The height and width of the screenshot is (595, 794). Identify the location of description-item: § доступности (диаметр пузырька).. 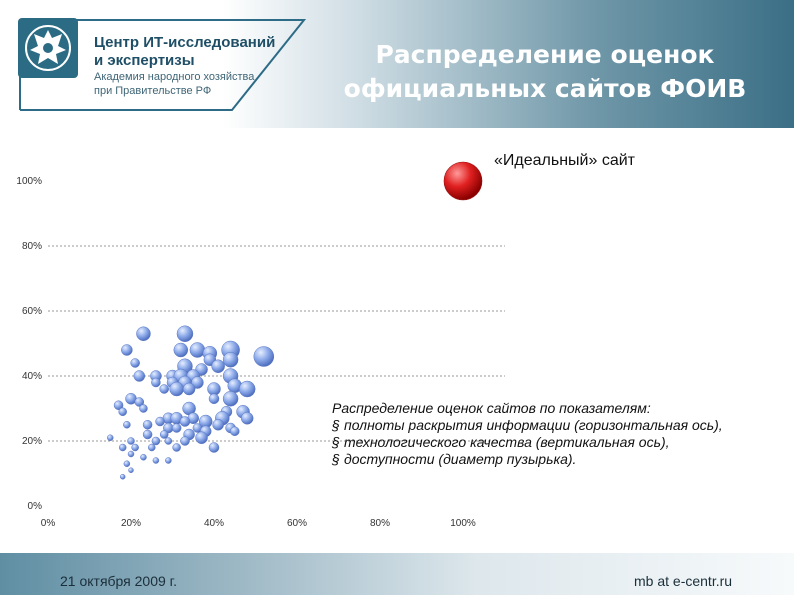
(454, 459).